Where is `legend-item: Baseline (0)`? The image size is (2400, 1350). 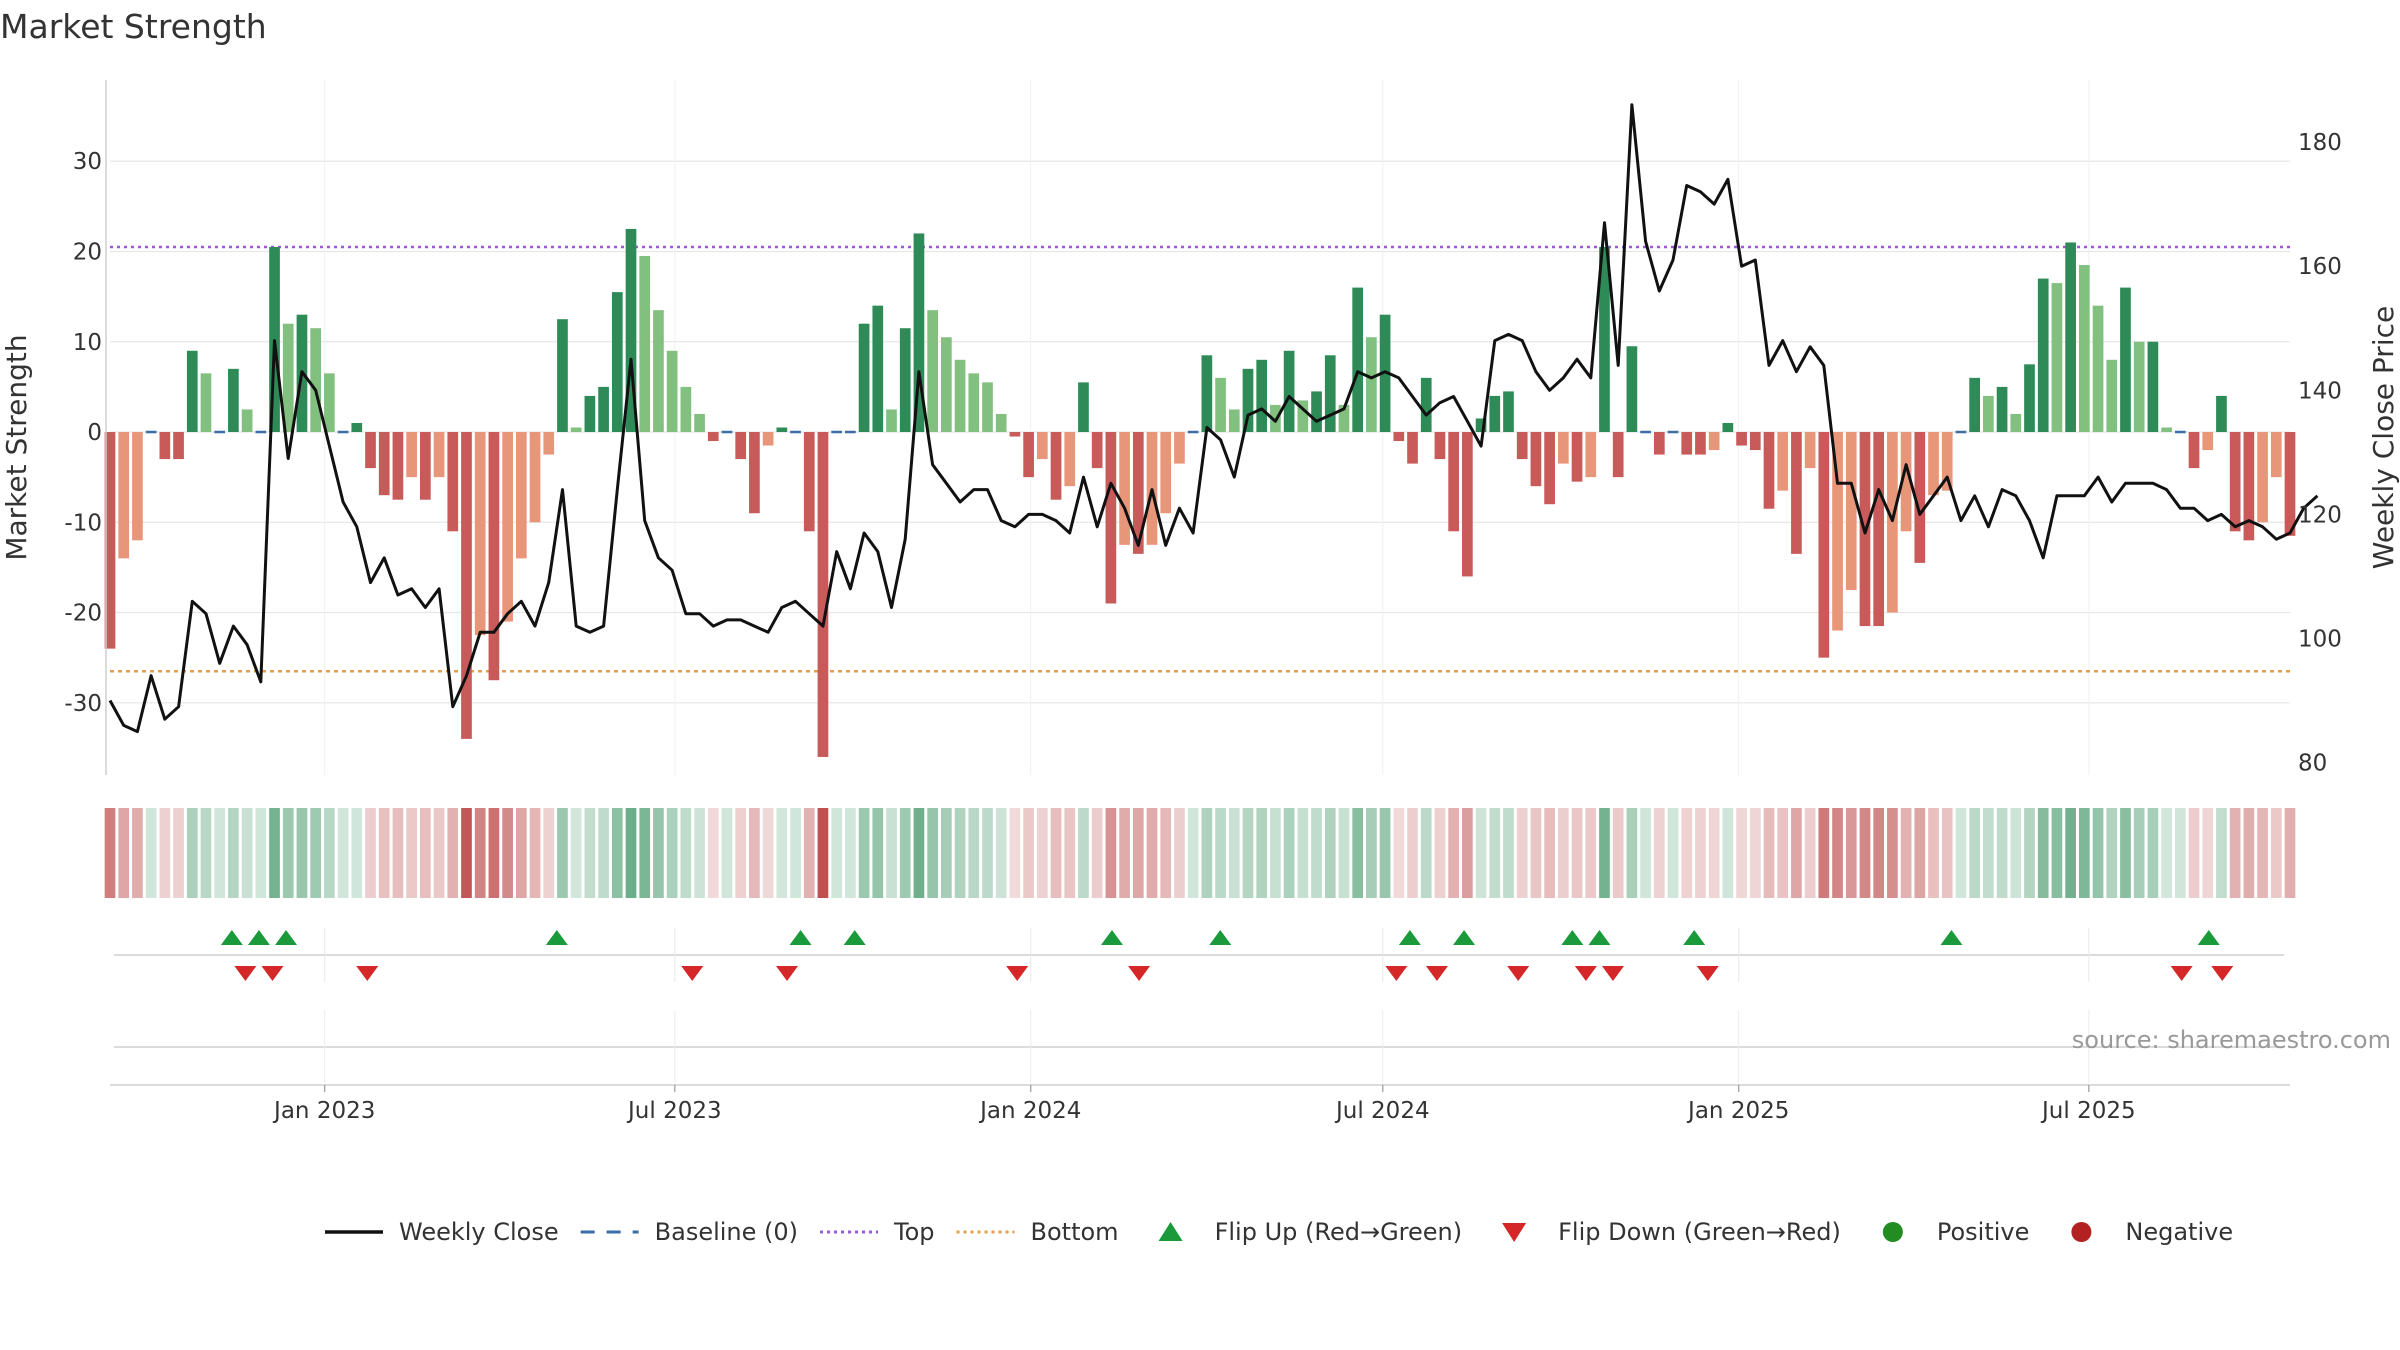 legend-item: Baseline (0) is located at coordinates (689, 1232).